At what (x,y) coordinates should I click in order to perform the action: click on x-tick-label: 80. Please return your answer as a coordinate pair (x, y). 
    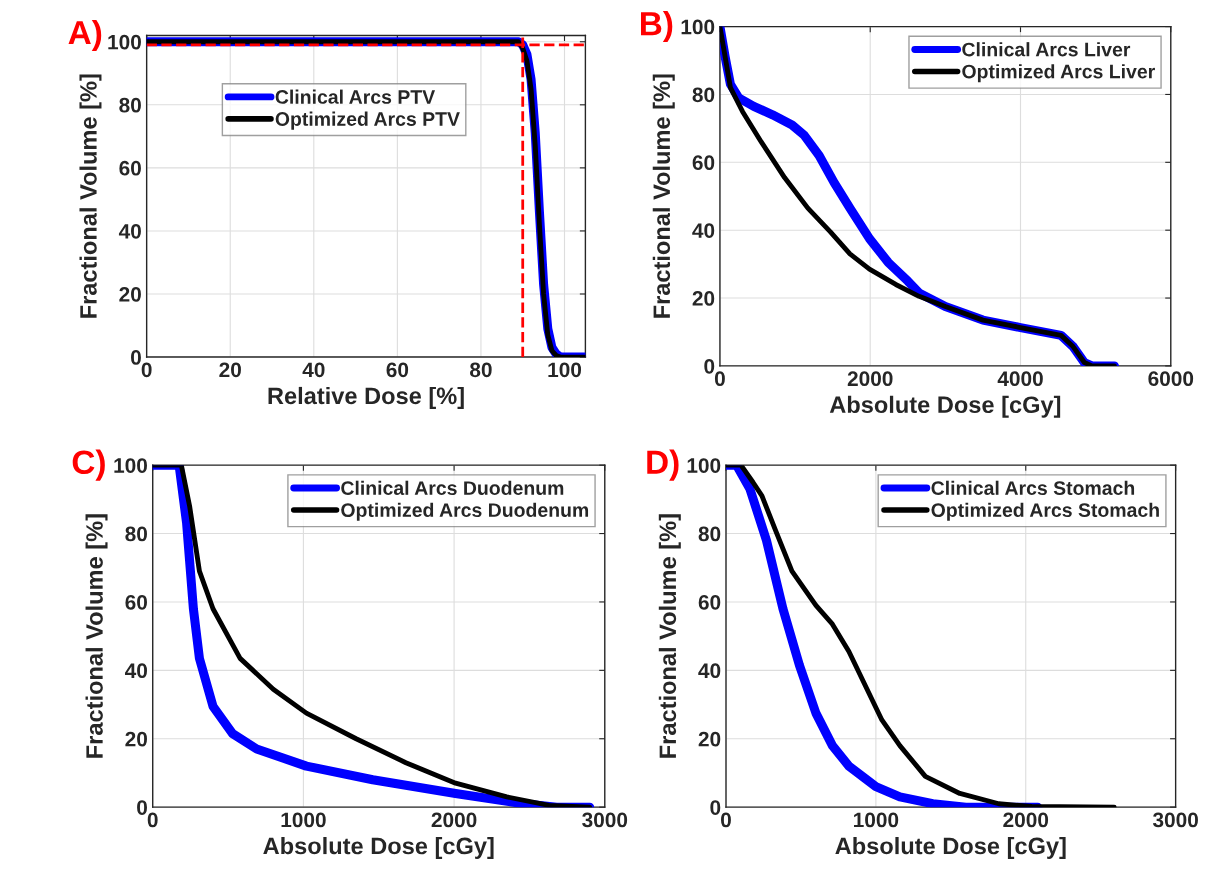
    Looking at the image, I should click on (481, 370).